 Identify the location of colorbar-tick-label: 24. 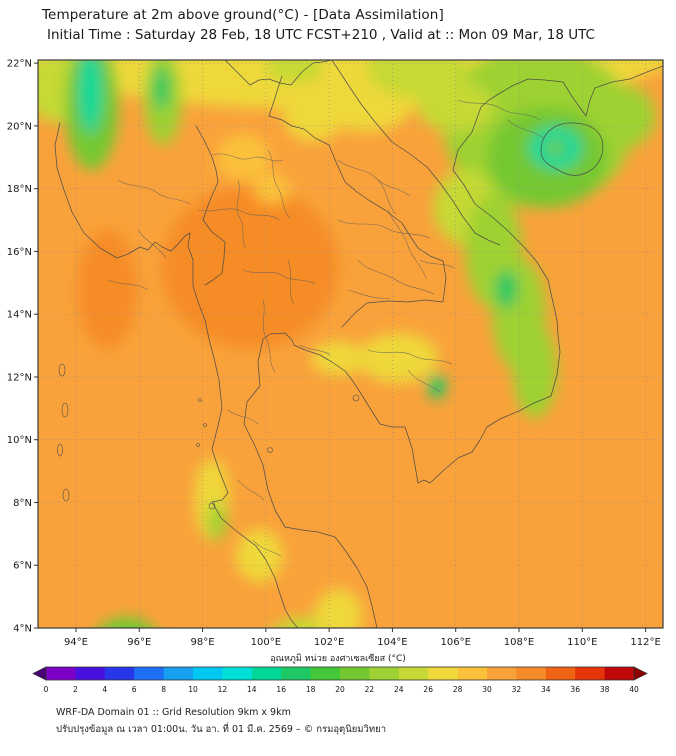
(399, 689).